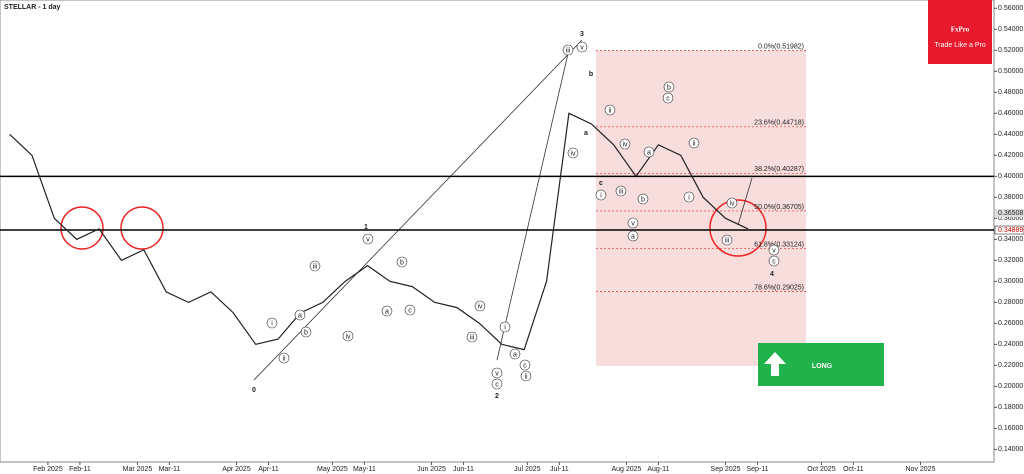 The width and height of the screenshot is (1024, 474). Describe the element at coordinates (268, 469) in the screenshot. I see `x-tick-label: Apr-11` at that location.